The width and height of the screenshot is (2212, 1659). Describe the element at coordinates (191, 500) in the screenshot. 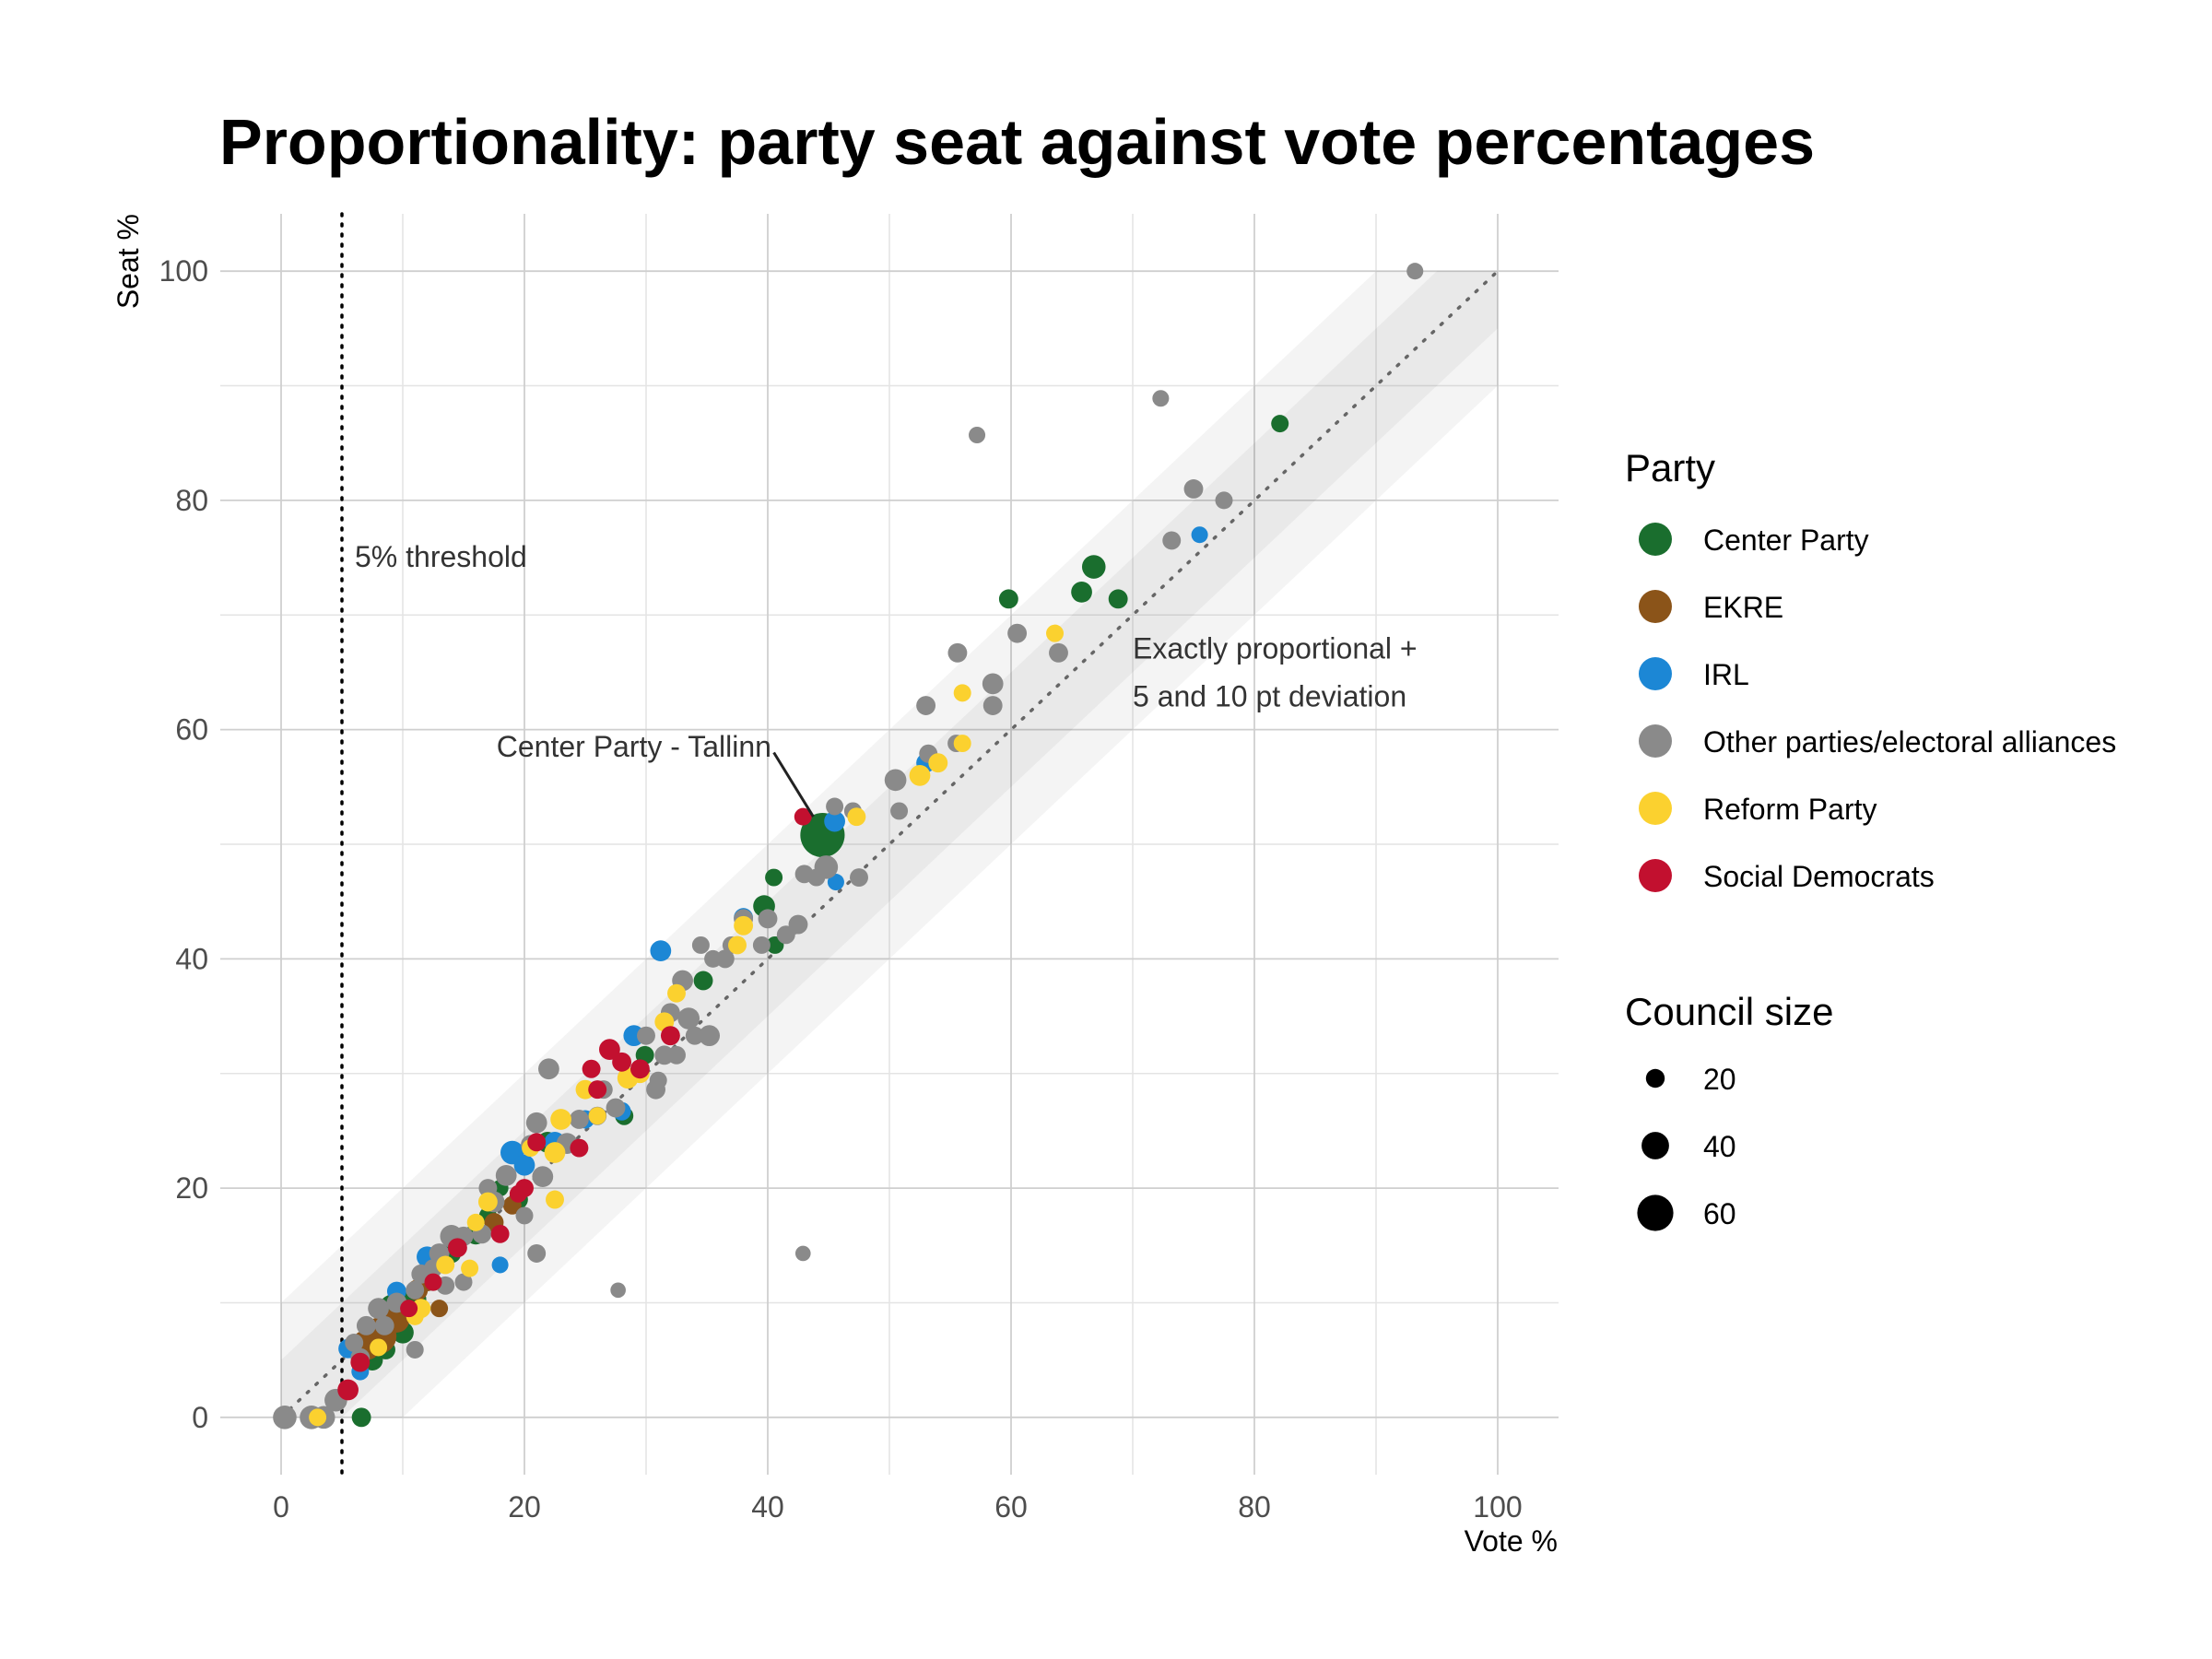

I see `y-tick-label: 80` at that location.